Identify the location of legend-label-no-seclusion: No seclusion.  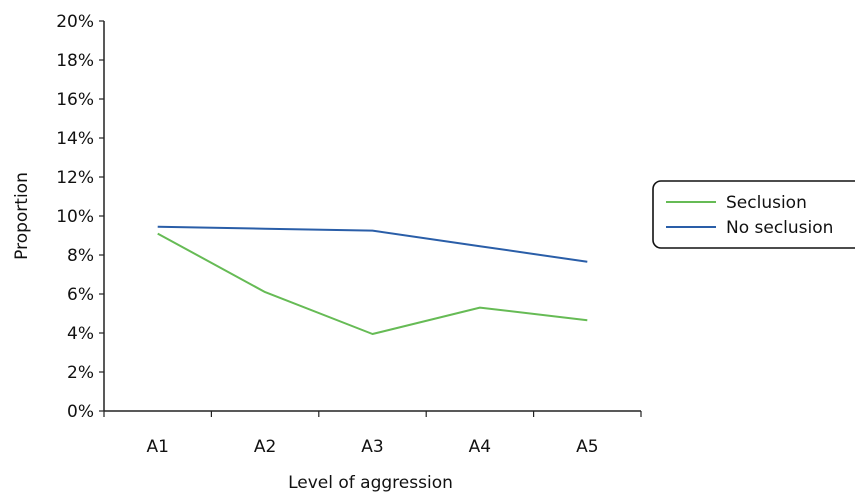
(779, 228).